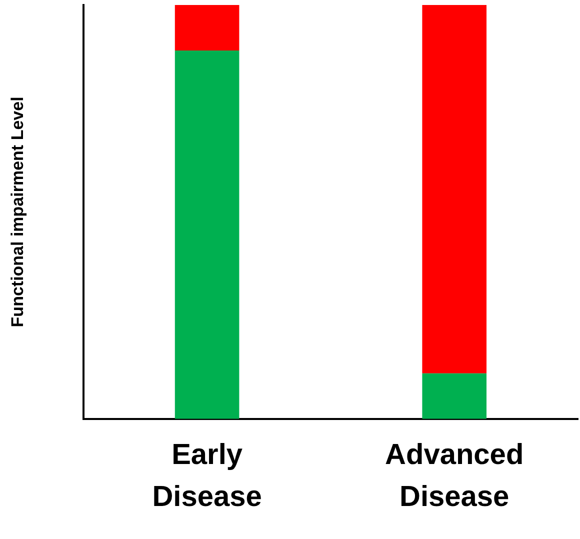  I want to click on x-tick-label: Advanced Disease, so click(454, 475).